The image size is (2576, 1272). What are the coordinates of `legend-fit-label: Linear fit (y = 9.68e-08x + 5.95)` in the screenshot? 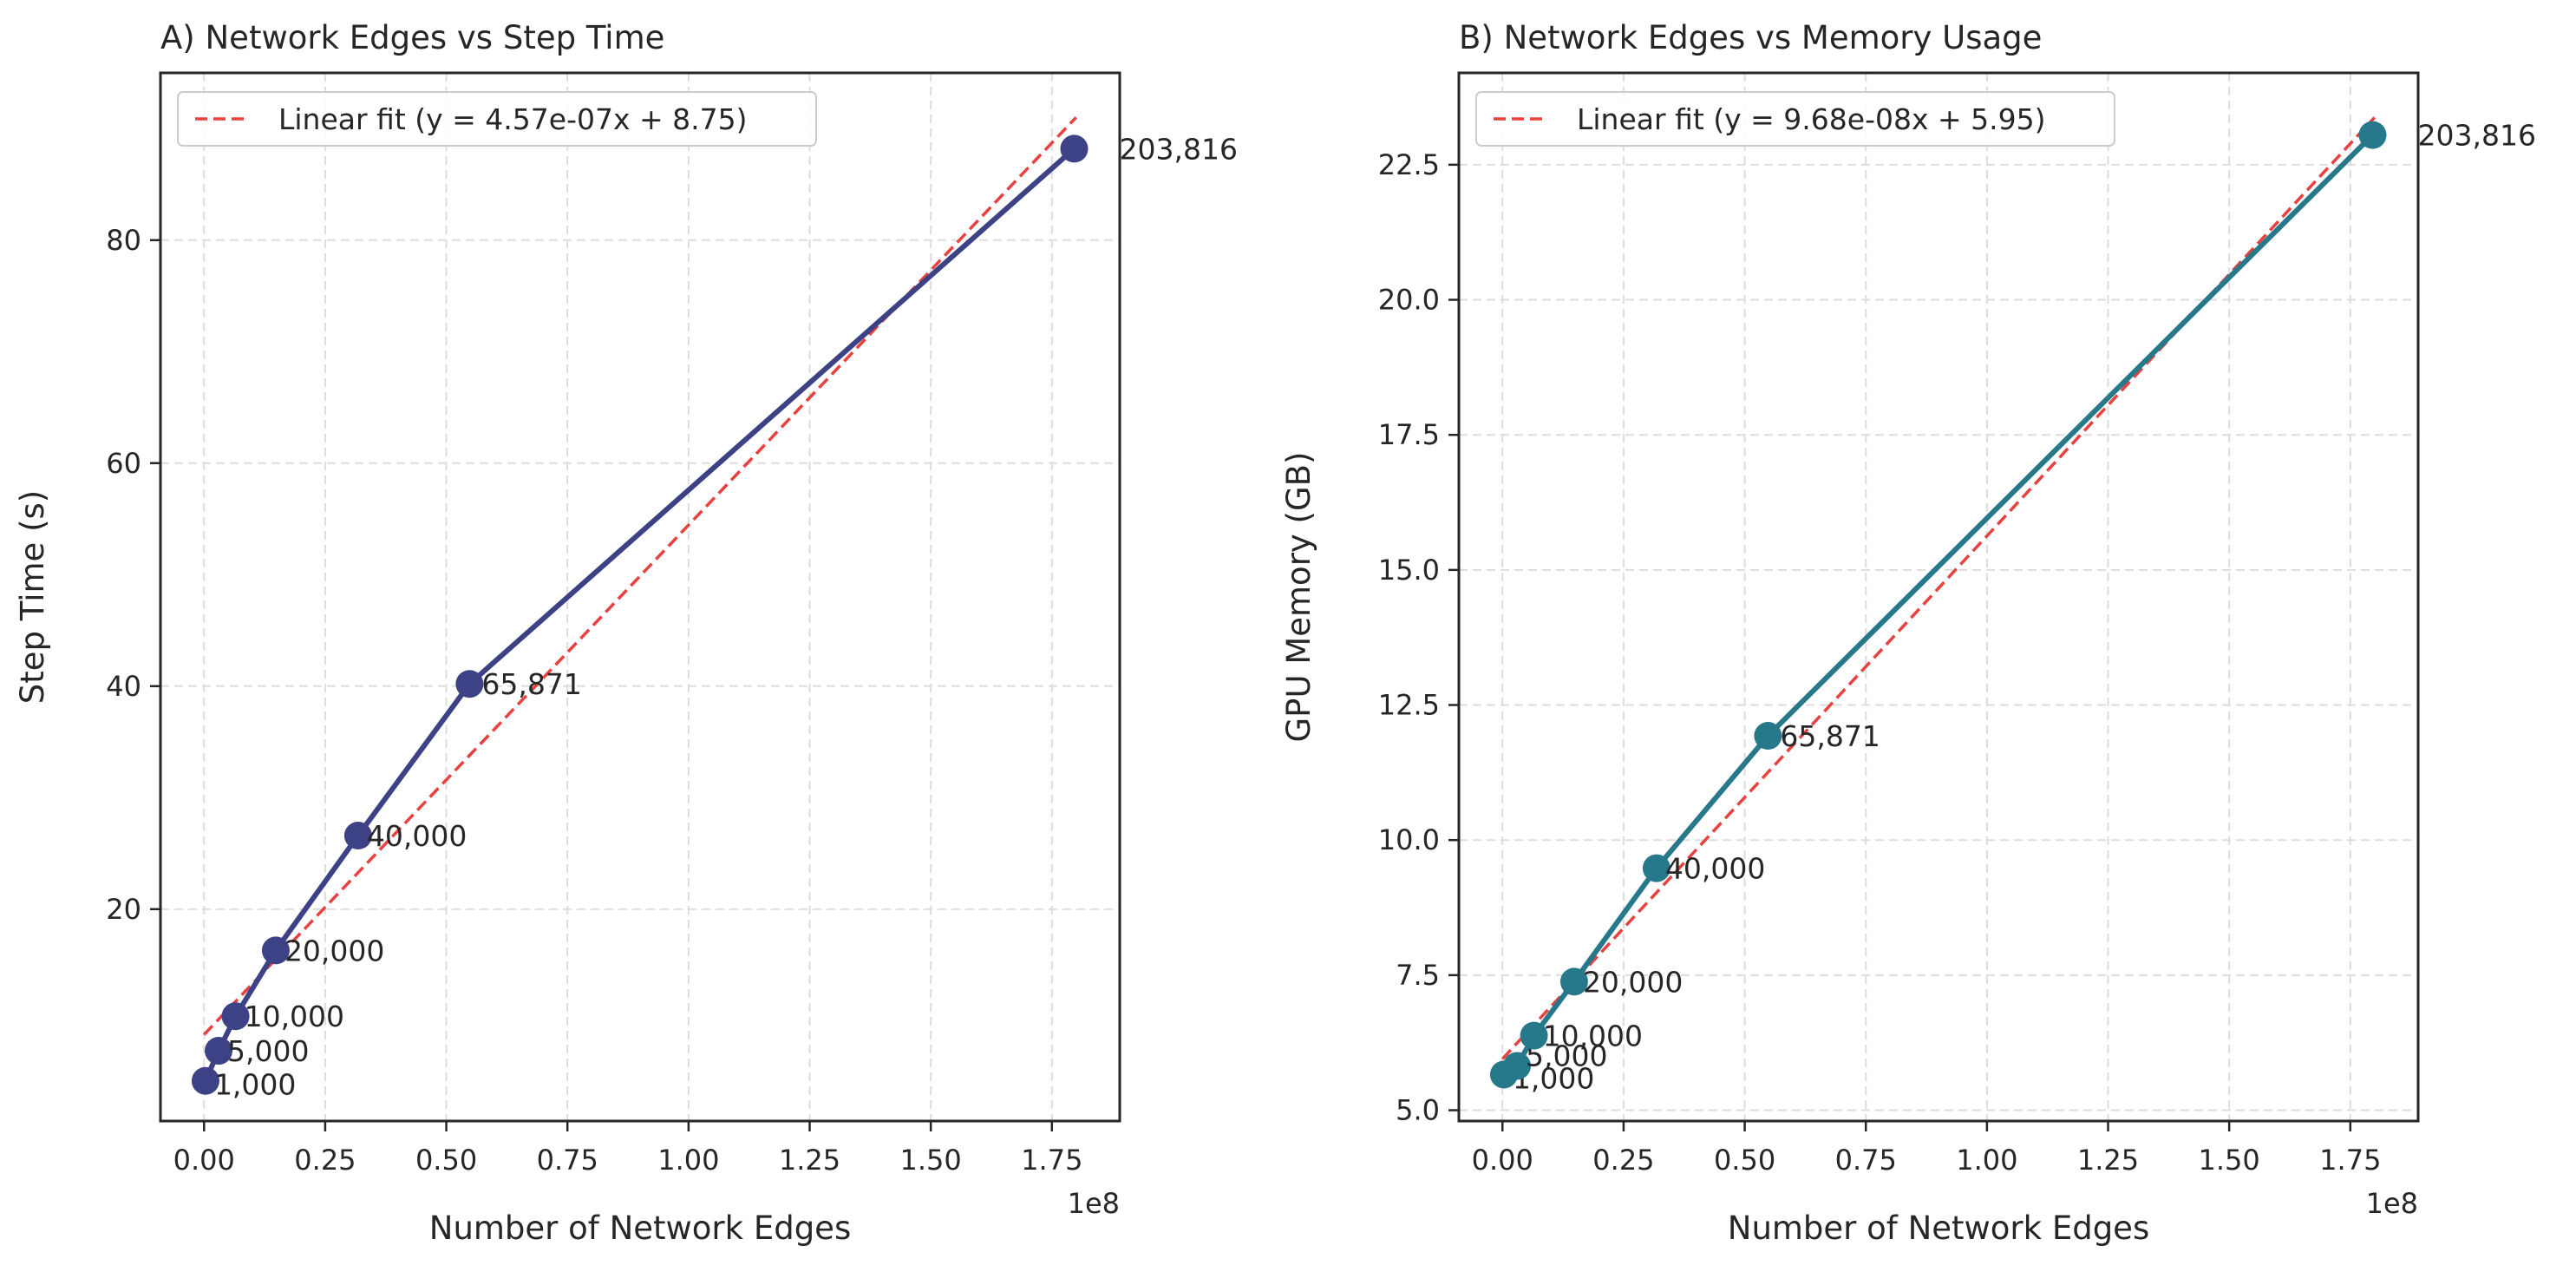 It's located at (1811, 119).